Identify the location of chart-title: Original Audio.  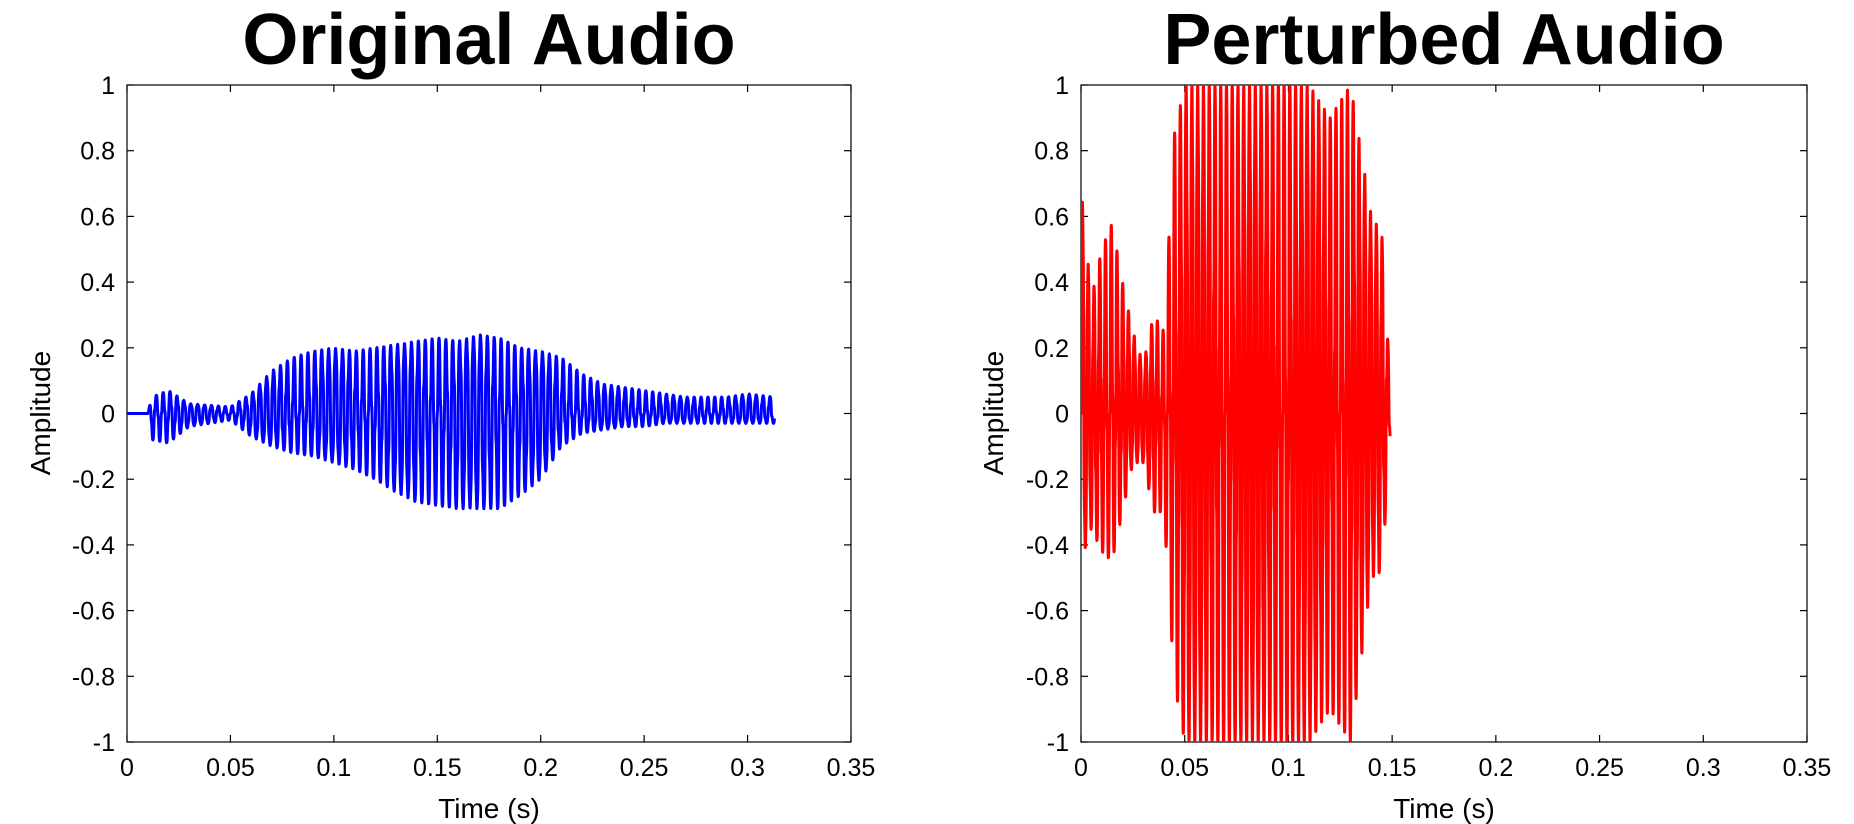
(488, 40).